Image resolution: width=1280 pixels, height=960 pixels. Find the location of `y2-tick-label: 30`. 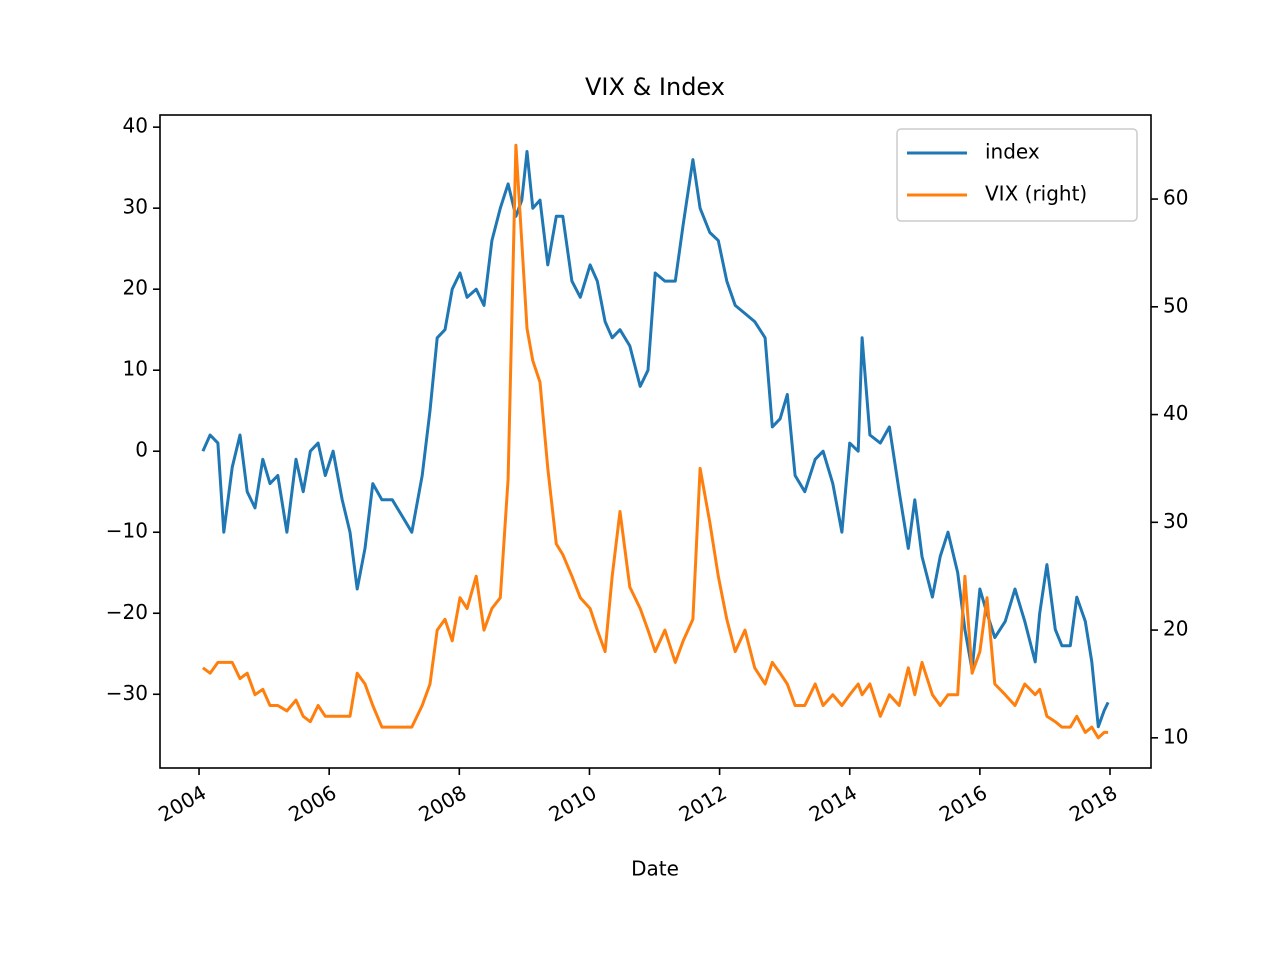

y2-tick-label: 30 is located at coordinates (1175, 521).